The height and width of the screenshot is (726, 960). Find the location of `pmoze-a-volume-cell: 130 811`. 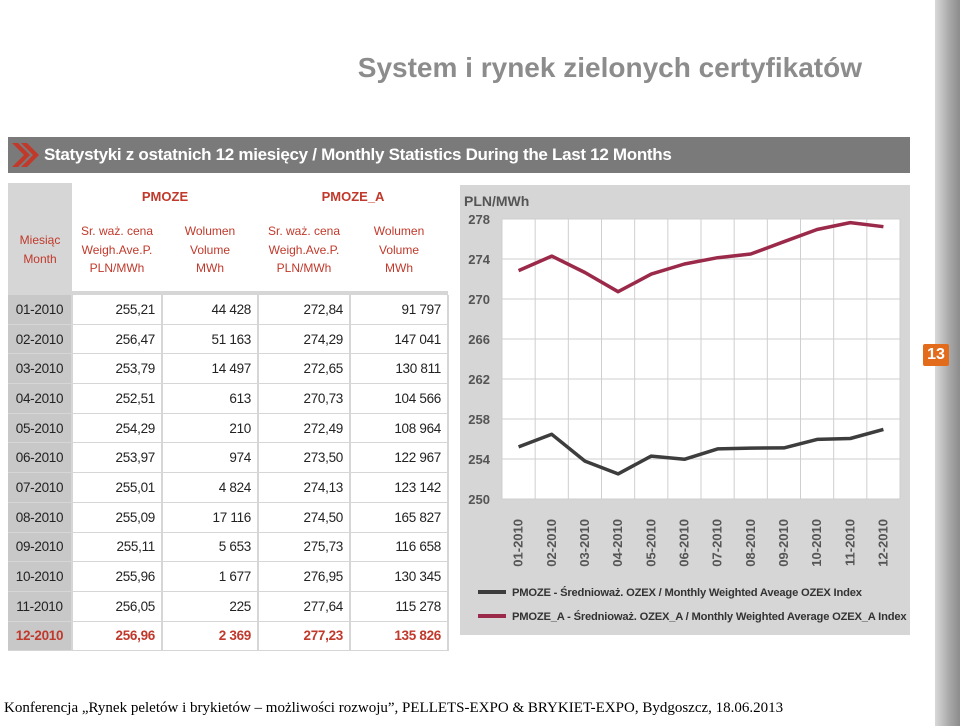

pmoze-a-volume-cell: 130 811 is located at coordinates (400, 369).